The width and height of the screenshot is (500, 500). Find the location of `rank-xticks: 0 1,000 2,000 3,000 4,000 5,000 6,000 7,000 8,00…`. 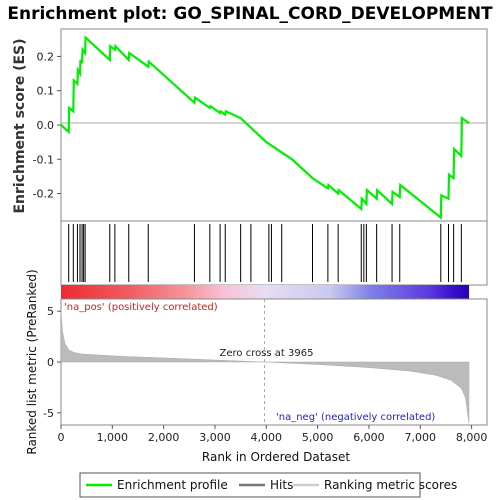

rank-xticks: 0 1,000 2,000 3,000 4,000 5,000 6,000 7,000 8,00… is located at coordinates (273, 434).